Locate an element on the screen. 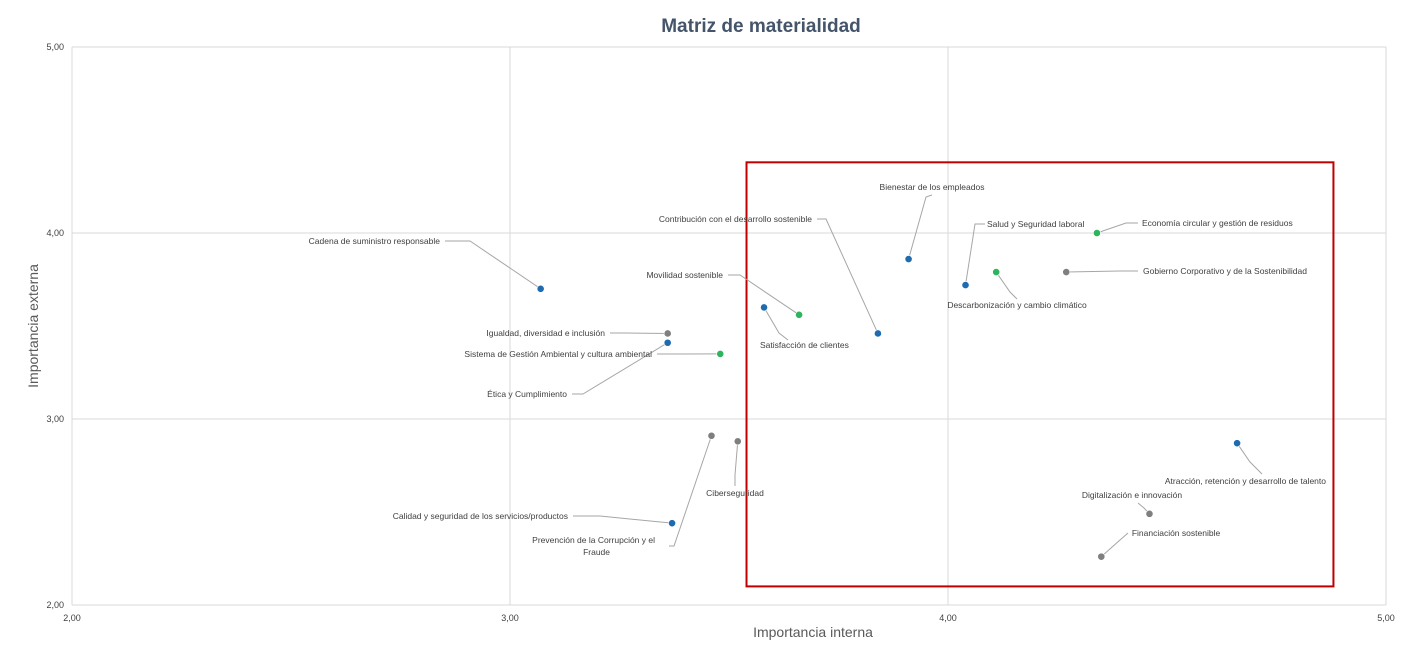 Image resolution: width=1405 pixels, height=646 pixels. point-label: Salud y Seguridad laboral is located at coordinates (1035, 224).